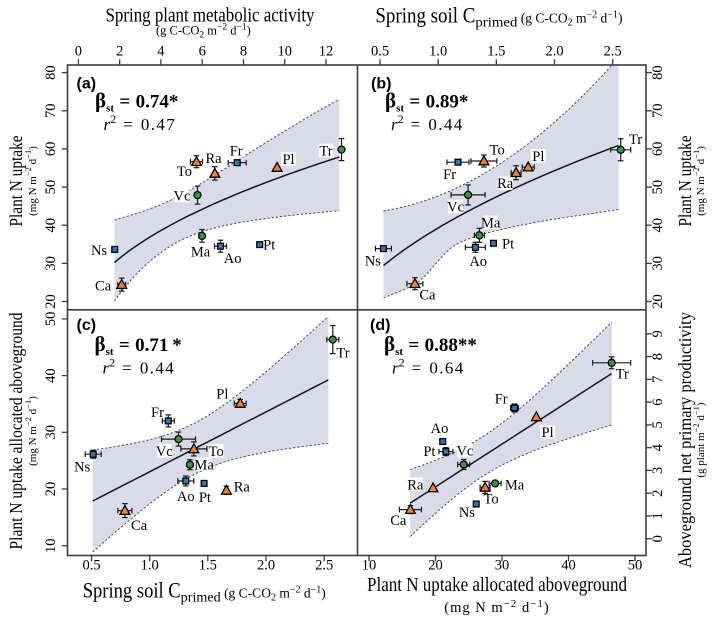 Image resolution: width=714 pixels, height=619 pixels. Describe the element at coordinates (136, 102) in the screenshot. I see `svg-text: βst = 0.74*` at that location.